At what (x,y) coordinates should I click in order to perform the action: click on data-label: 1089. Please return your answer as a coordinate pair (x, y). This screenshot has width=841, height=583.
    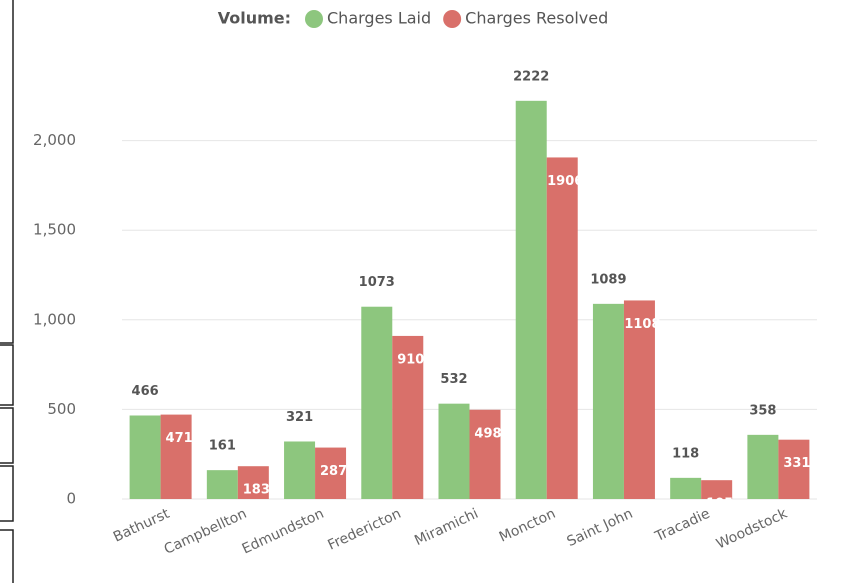
    Looking at the image, I should click on (608, 279).